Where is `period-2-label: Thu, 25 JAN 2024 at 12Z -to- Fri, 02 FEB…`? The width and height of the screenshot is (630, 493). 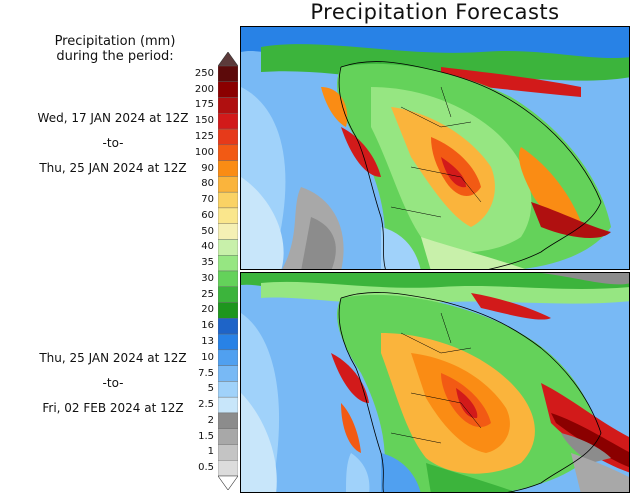 period-2-label: Thu, 25 JAN 2024 at 12Z -to- Fri, 02 FEB… is located at coordinates (113, 383).